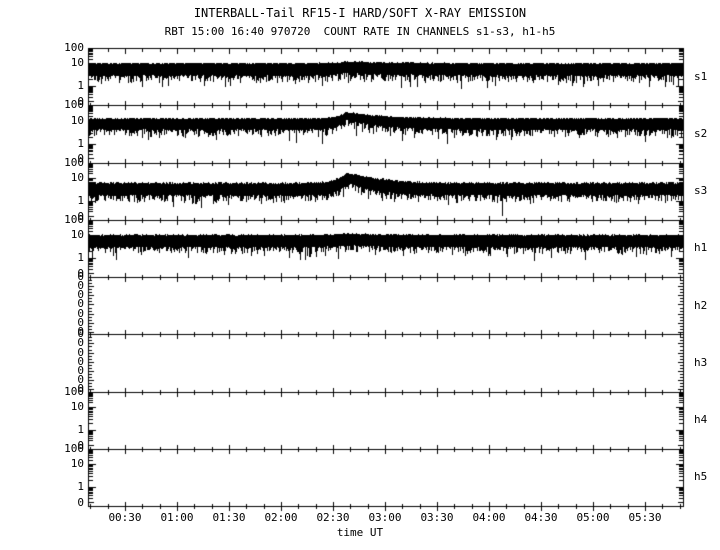  What do you see at coordinates (229, 517) in the screenshot?
I see `x-tick-label: 01:30` at bounding box center [229, 517].